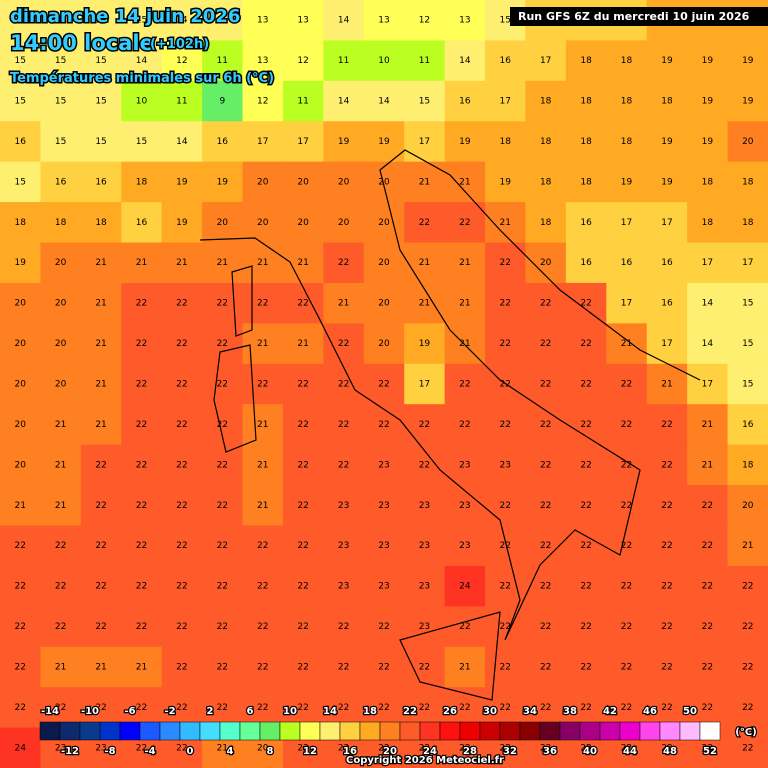 This screenshot has width=768, height=768. Describe the element at coordinates (690, 711) in the screenshot. I see `legend-label: 50` at that location.